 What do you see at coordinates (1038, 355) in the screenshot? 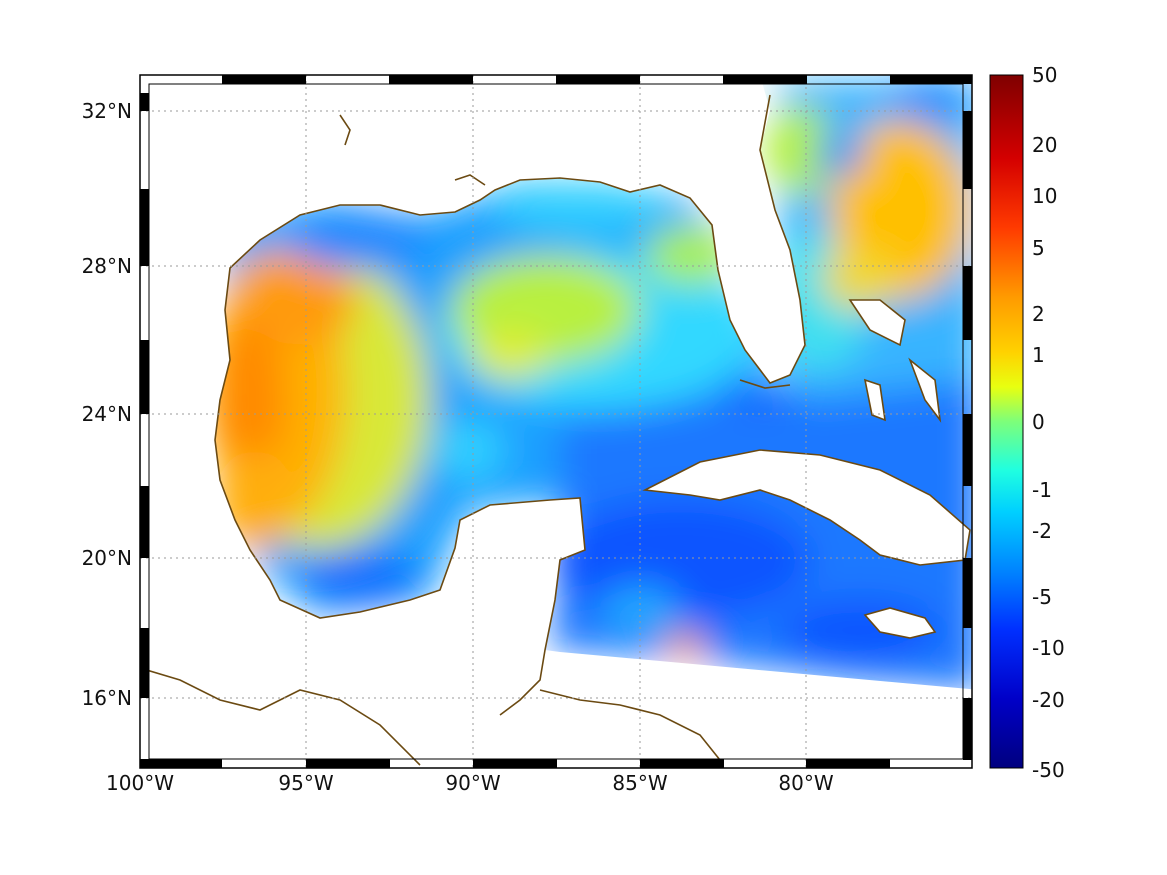
I see `colorbar-label: 1` at bounding box center [1038, 355].